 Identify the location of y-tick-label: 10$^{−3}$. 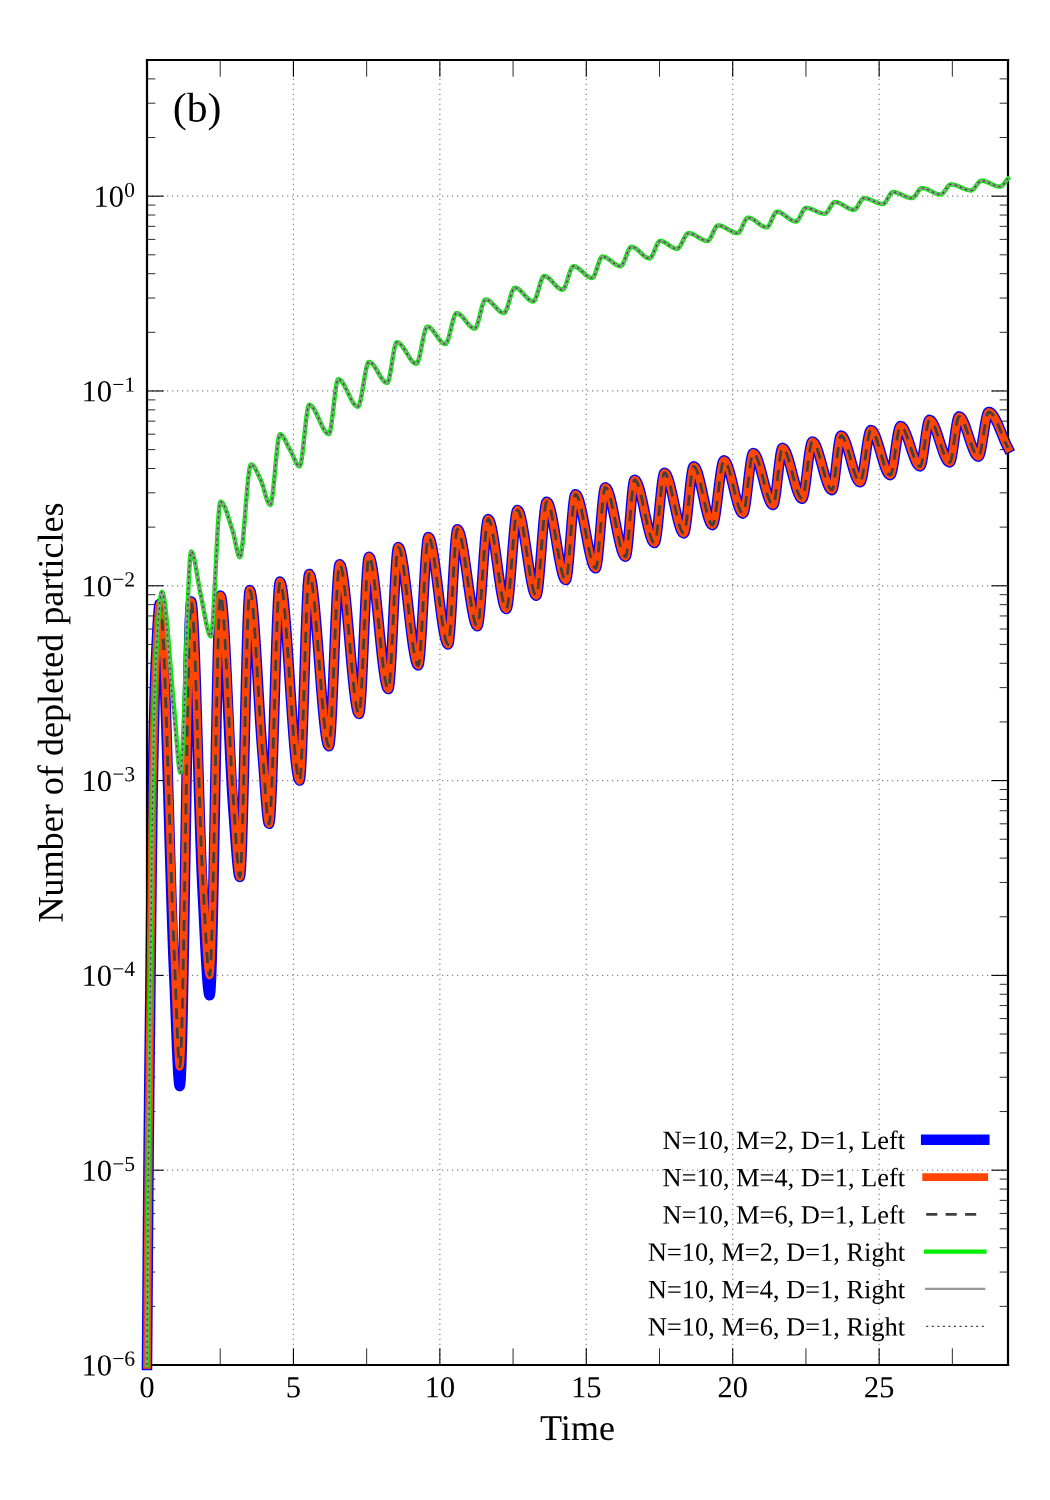
(109, 779).